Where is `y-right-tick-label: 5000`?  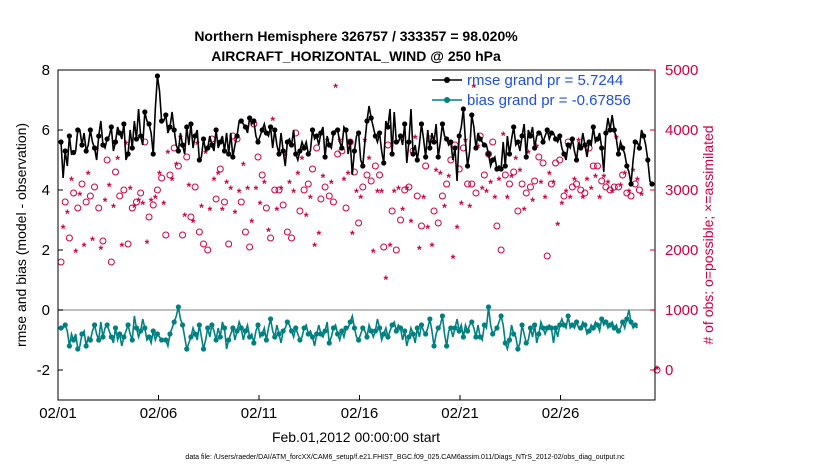
y-right-tick-label: 5000 is located at coordinates (681, 70).